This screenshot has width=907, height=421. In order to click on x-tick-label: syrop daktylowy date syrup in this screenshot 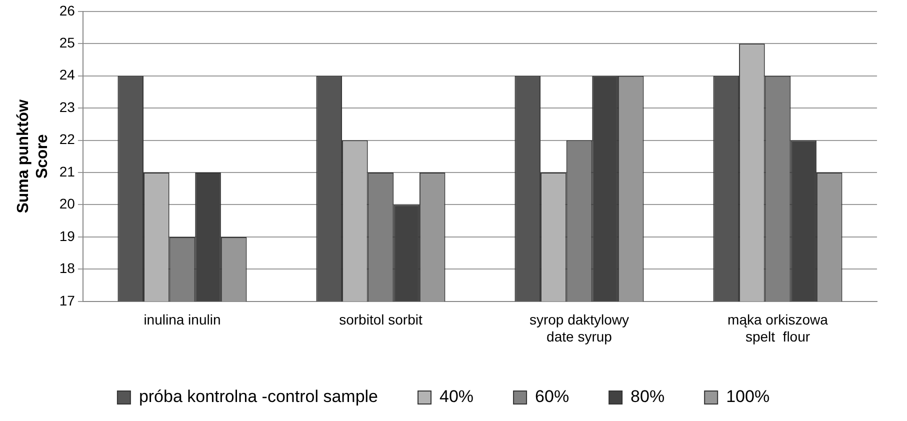, I will do `click(579, 328)`.